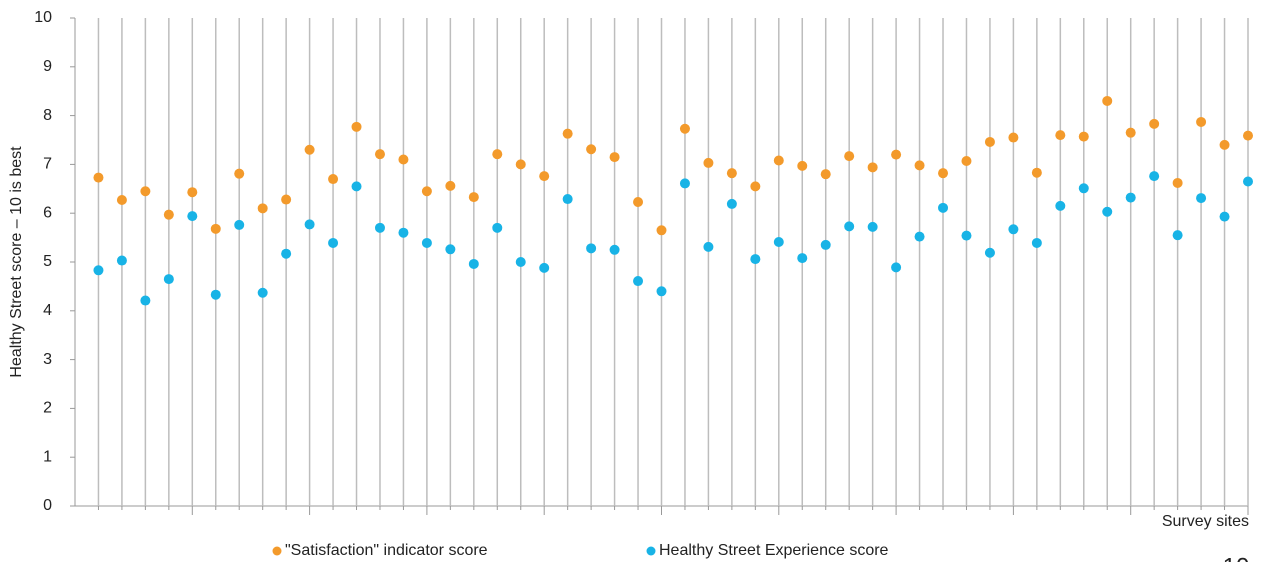  Describe the element at coordinates (47, 66) in the screenshot. I see `y-tick-label: 9` at that location.